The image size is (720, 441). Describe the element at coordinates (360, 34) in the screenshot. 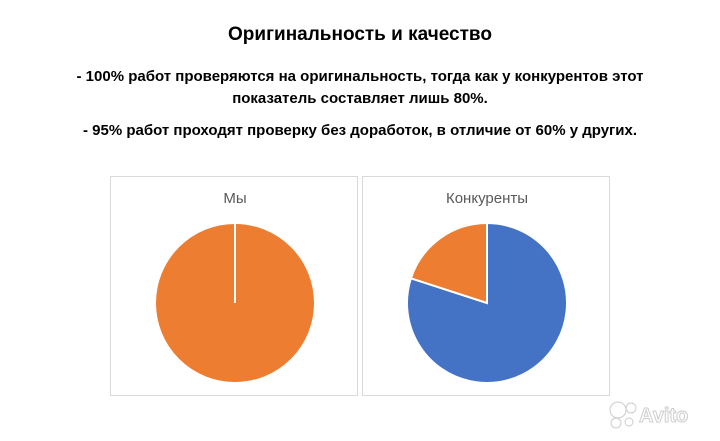

I see `page-title: Оригинальность и качество` at that location.